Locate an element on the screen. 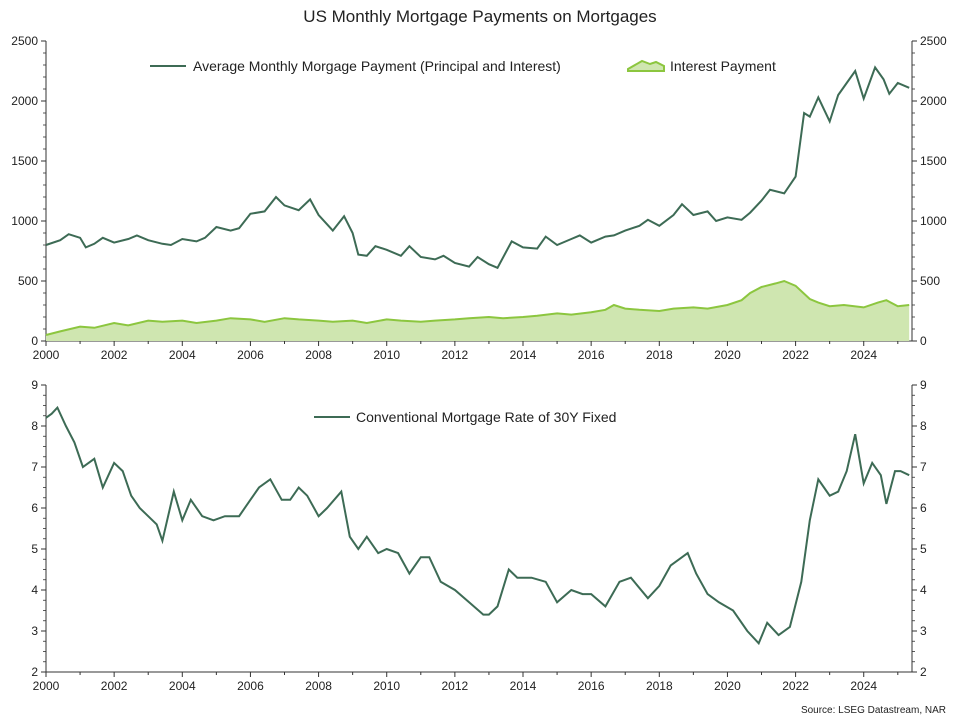 This screenshot has height=725, width=960. y-tick-label-left: 5 is located at coordinates (34, 549).